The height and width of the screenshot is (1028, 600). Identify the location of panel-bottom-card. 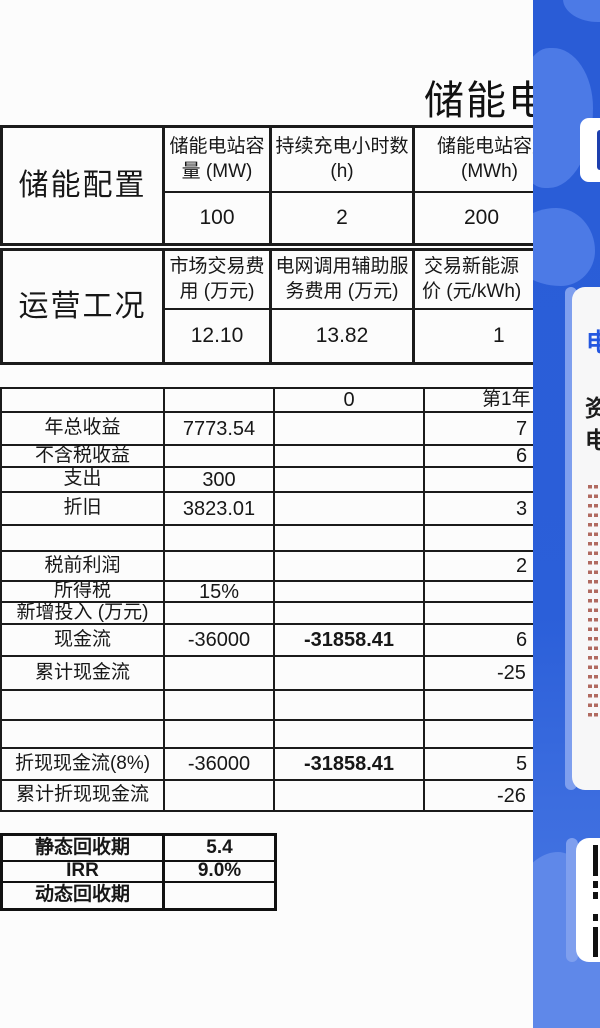
(588, 900).